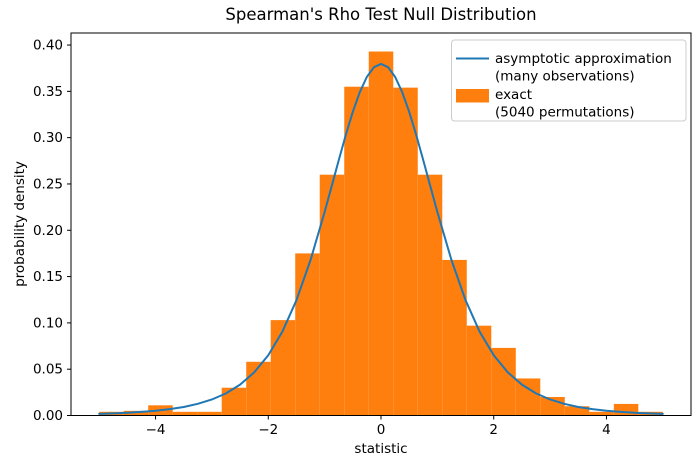 Image resolution: width=700 pixels, height=470 pixels. I want to click on y-tick-label: 0.30, so click(48, 138).